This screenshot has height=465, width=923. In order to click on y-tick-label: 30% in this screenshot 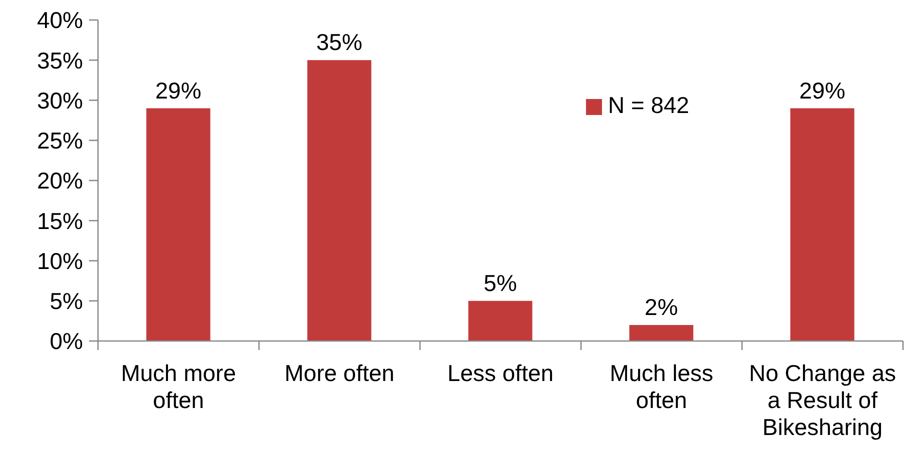, I will do `click(59, 100)`.